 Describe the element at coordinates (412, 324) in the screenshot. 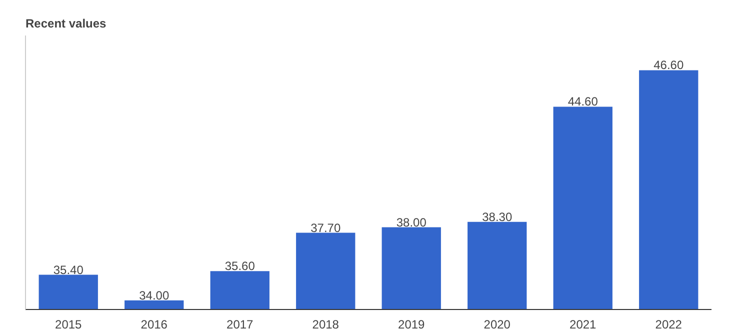

I see `x-tick-label: 2019` at that location.